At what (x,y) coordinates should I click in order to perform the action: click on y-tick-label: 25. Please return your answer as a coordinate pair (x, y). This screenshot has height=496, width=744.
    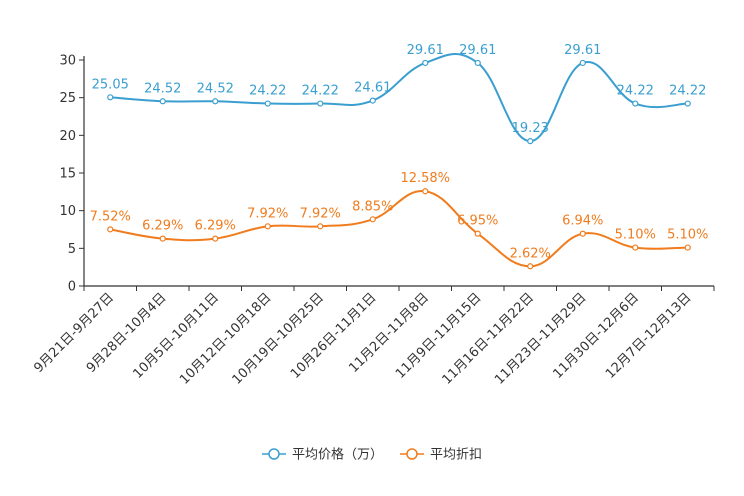
    Looking at the image, I should click on (67, 98).